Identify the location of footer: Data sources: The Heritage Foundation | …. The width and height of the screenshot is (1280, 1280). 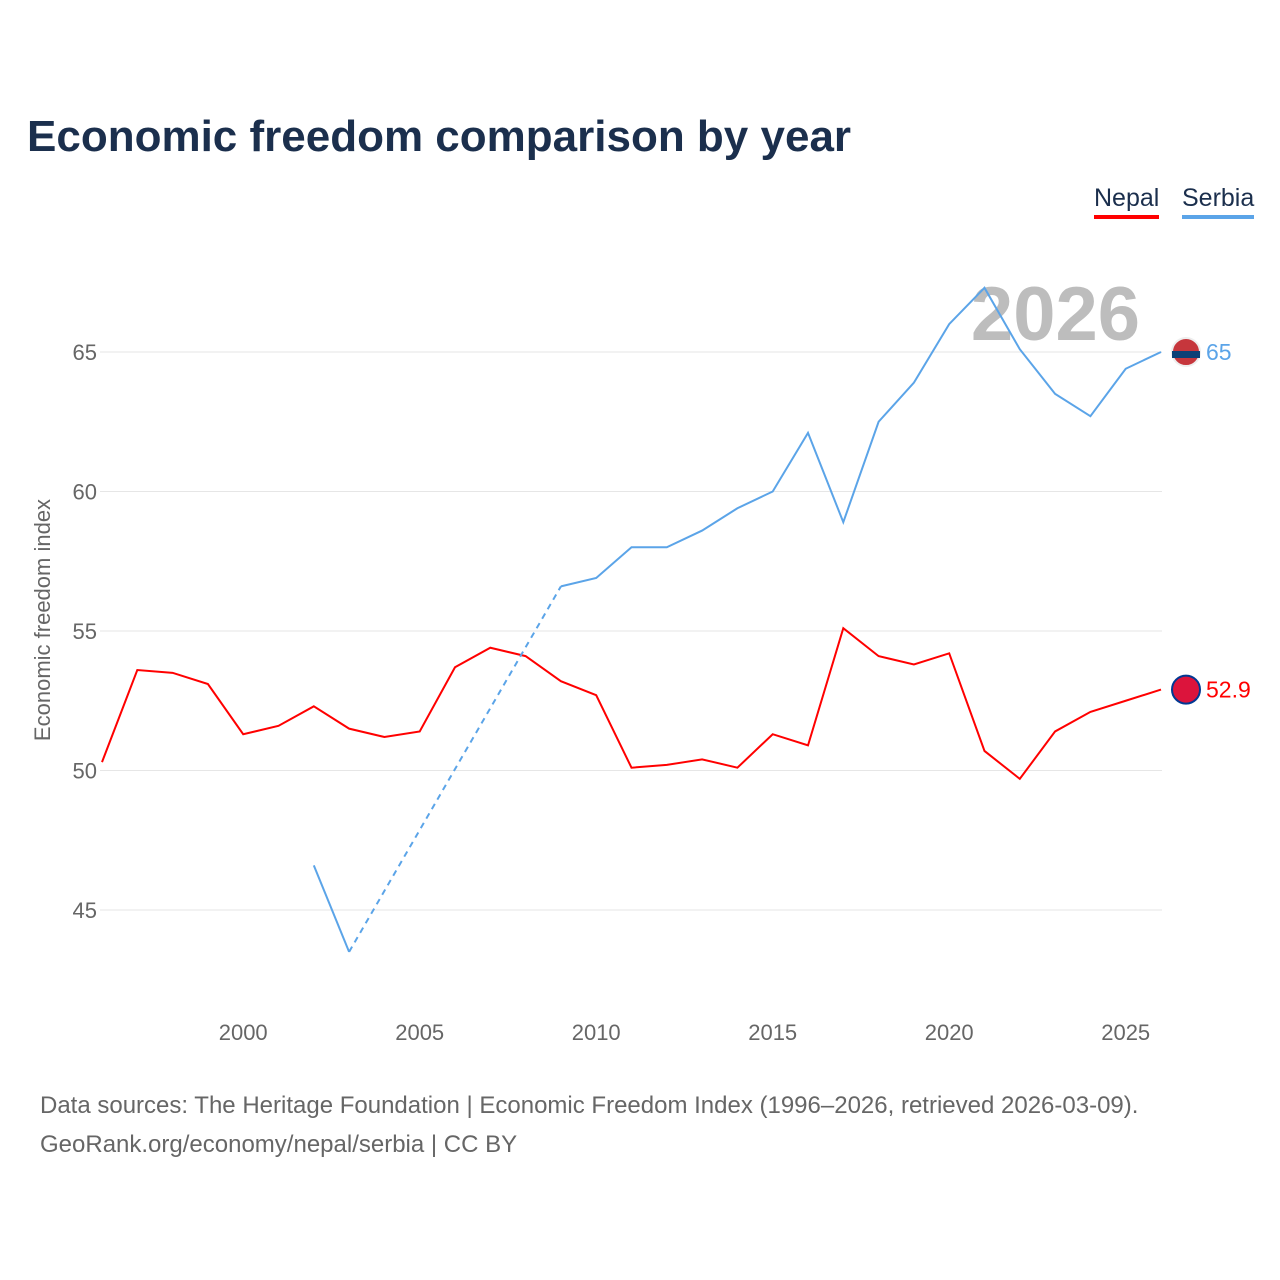
(589, 1125).